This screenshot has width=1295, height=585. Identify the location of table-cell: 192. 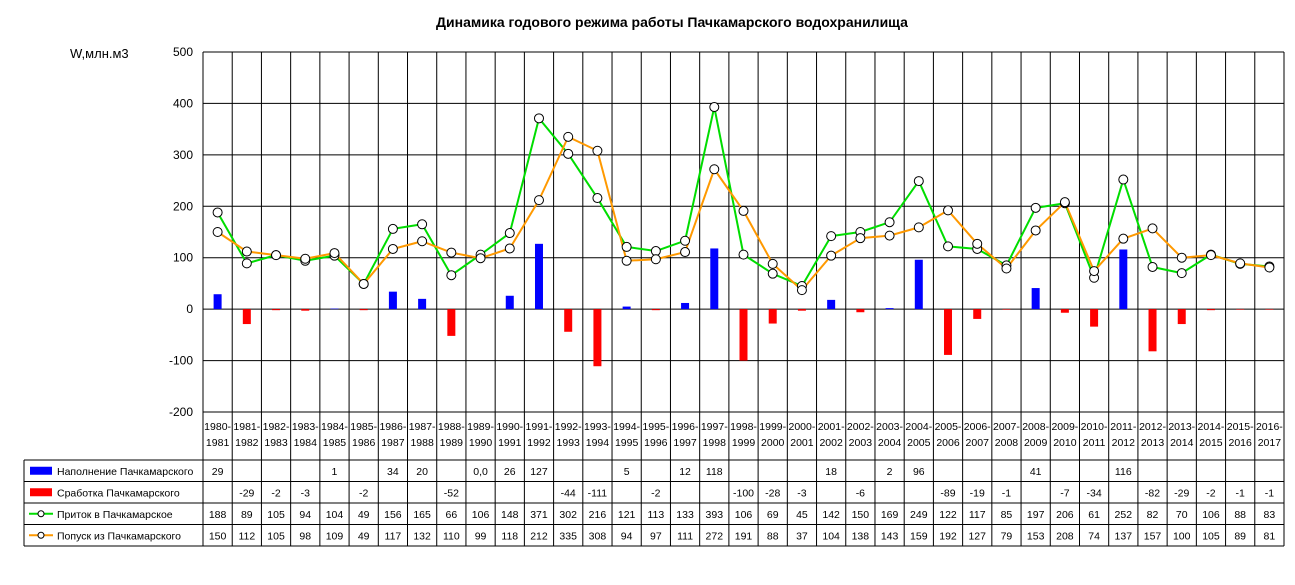
(948, 536).